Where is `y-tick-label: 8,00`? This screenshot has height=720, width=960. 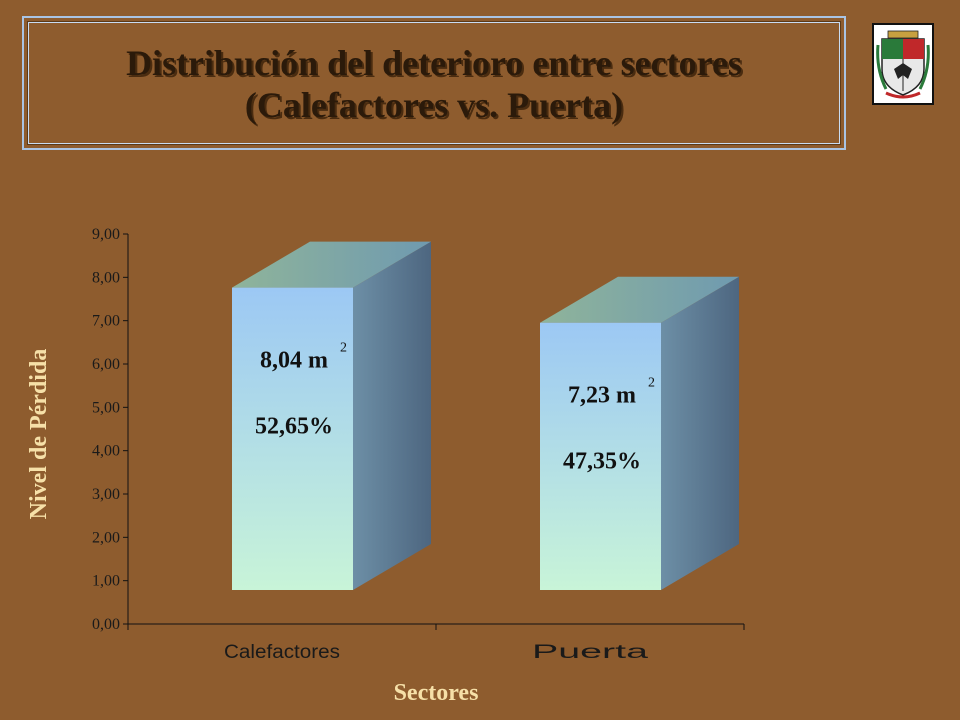 y-tick-label: 8,00 is located at coordinates (106, 277).